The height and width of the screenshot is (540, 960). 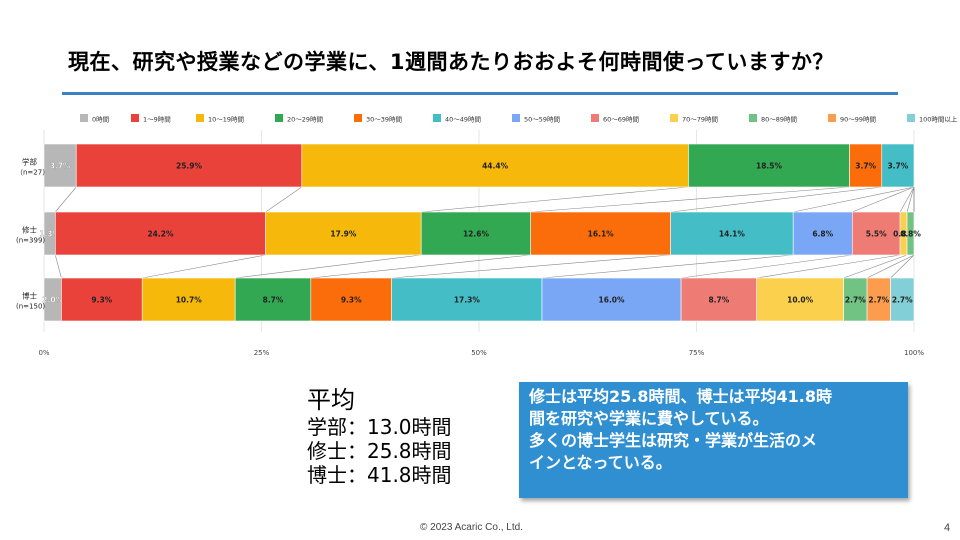 I want to click on average-summary: 平均 学部：13.0時間 修士：25.8時間 博士：41.8時間, so click(x=379, y=436).